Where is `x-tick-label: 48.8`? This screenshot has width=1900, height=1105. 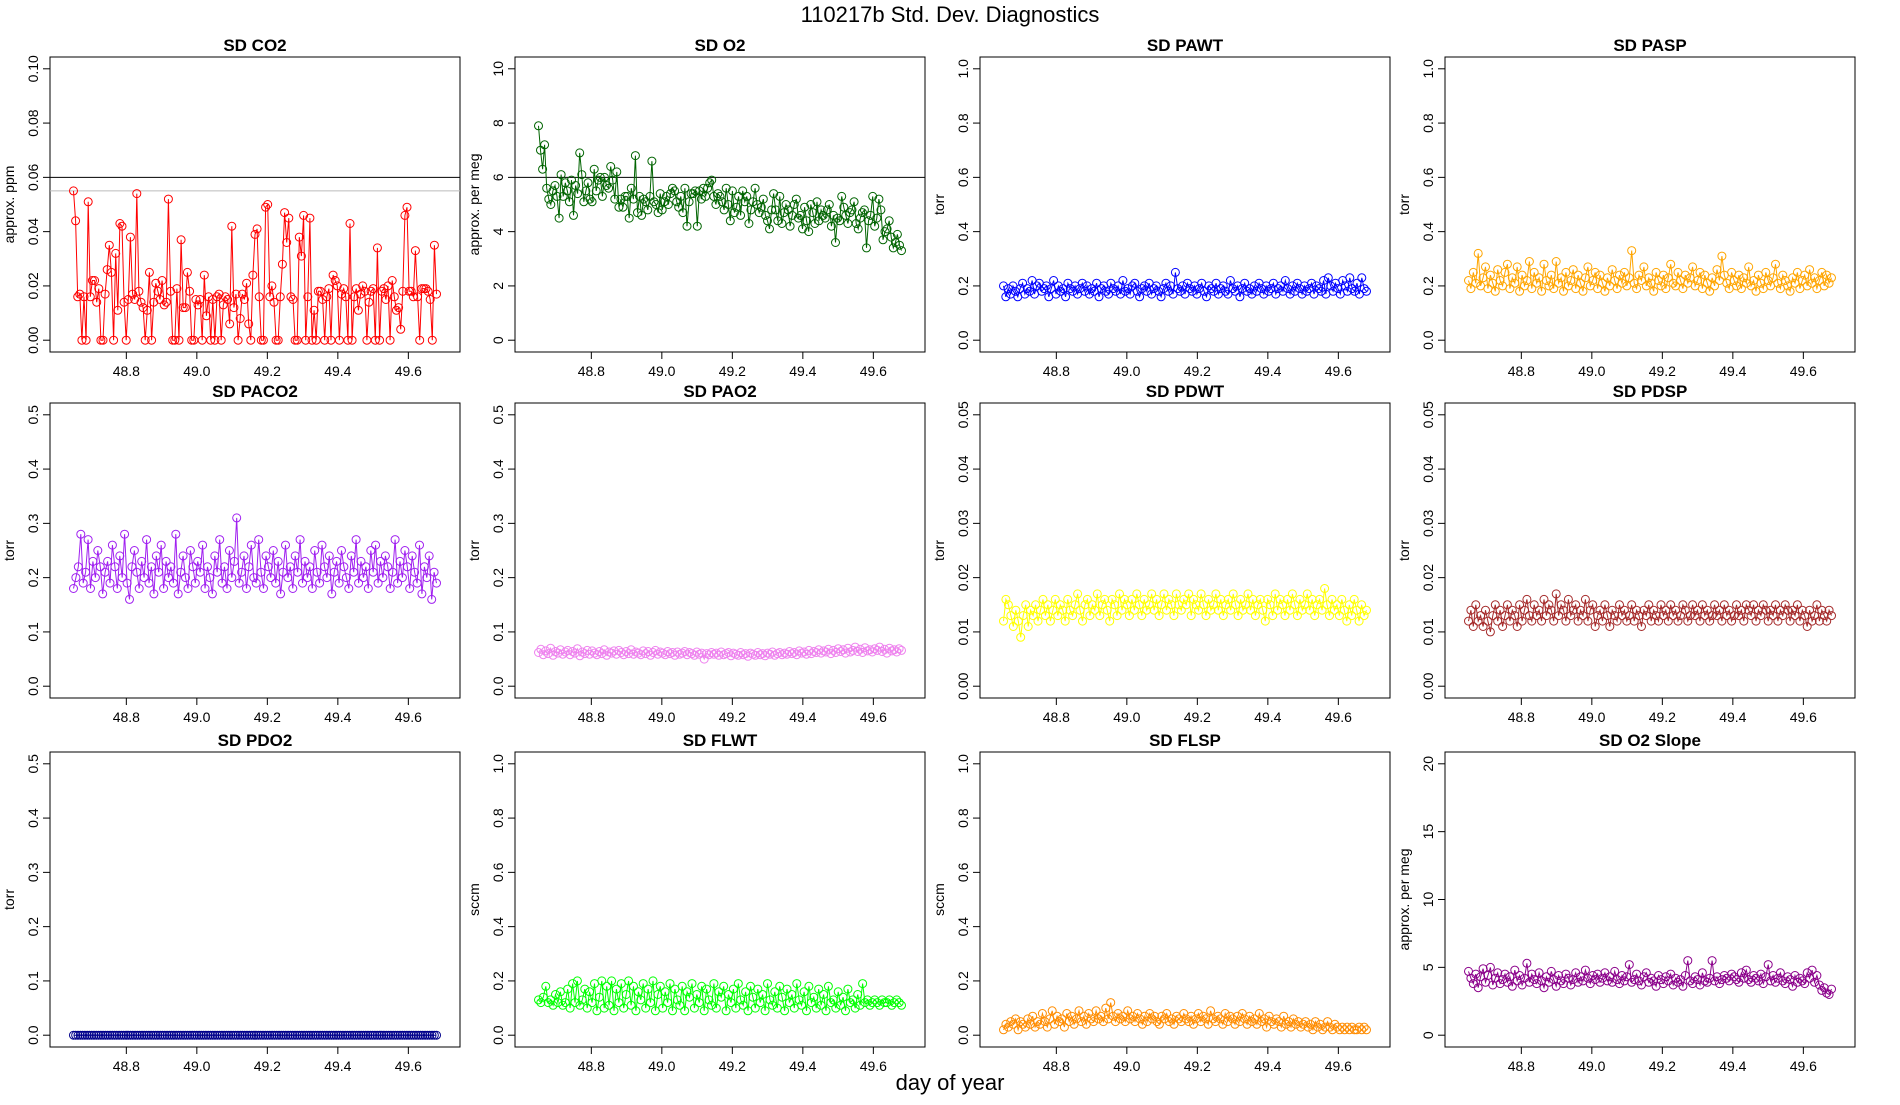
x-tick-label: 48.8 is located at coordinates (591, 371).